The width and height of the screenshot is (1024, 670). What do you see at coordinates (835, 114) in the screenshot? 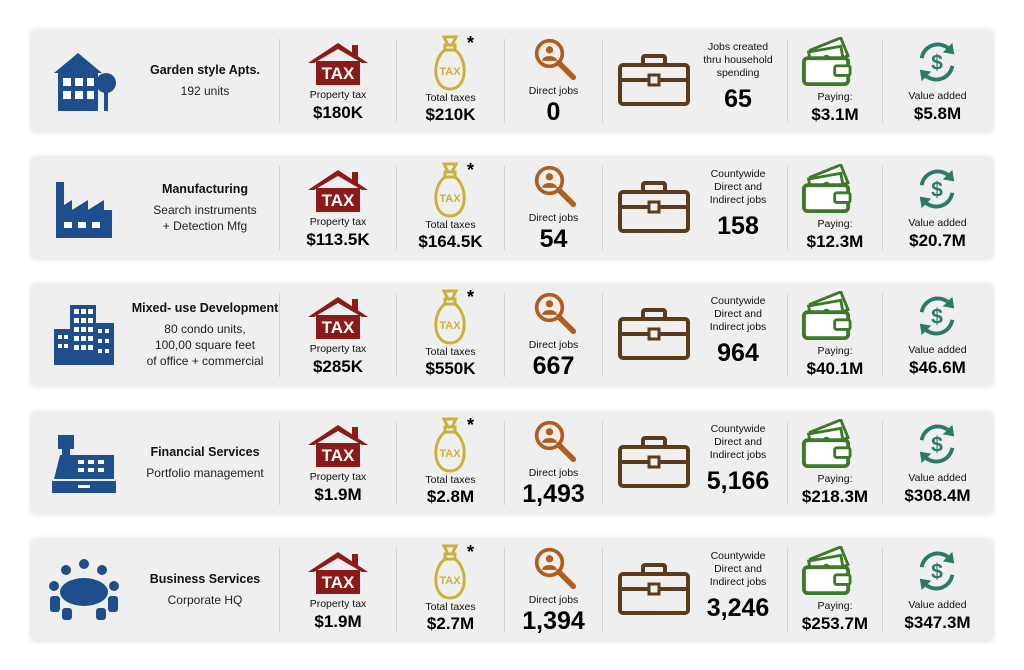
I see `paying-value: $3.1M` at bounding box center [835, 114].